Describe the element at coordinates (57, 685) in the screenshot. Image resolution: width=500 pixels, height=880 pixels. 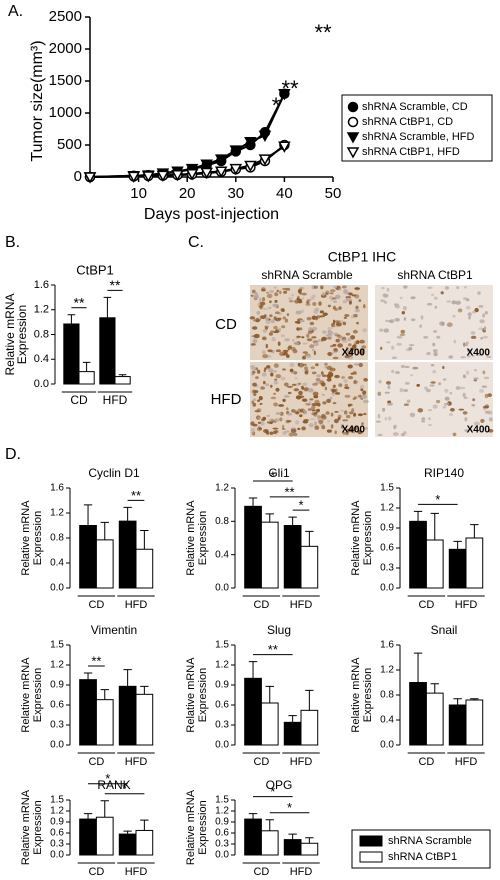
I see `y-tick-label: 0.9` at that location.